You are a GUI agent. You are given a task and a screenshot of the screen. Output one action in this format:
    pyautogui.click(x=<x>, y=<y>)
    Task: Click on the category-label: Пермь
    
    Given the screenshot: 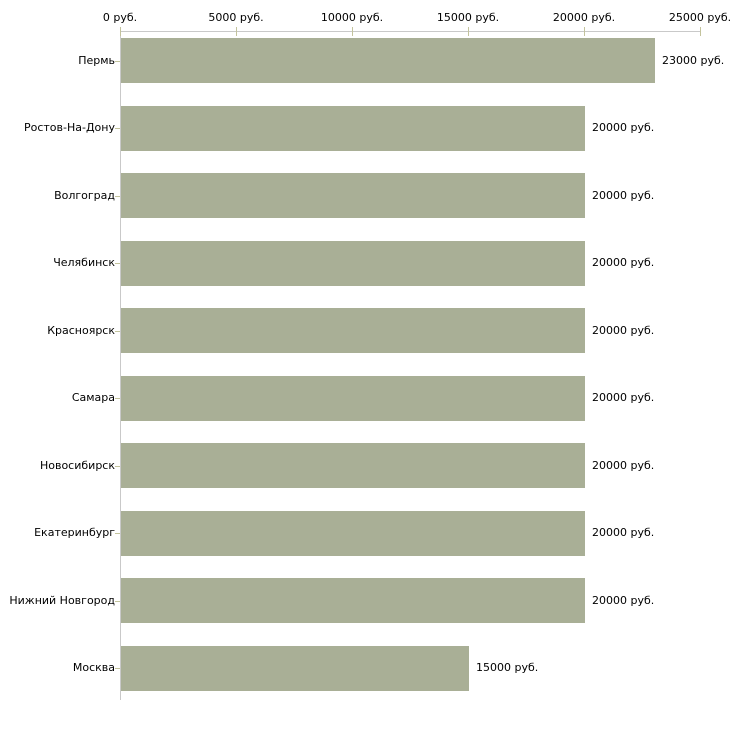 What is the action you would take?
    pyautogui.click(x=96, y=60)
    